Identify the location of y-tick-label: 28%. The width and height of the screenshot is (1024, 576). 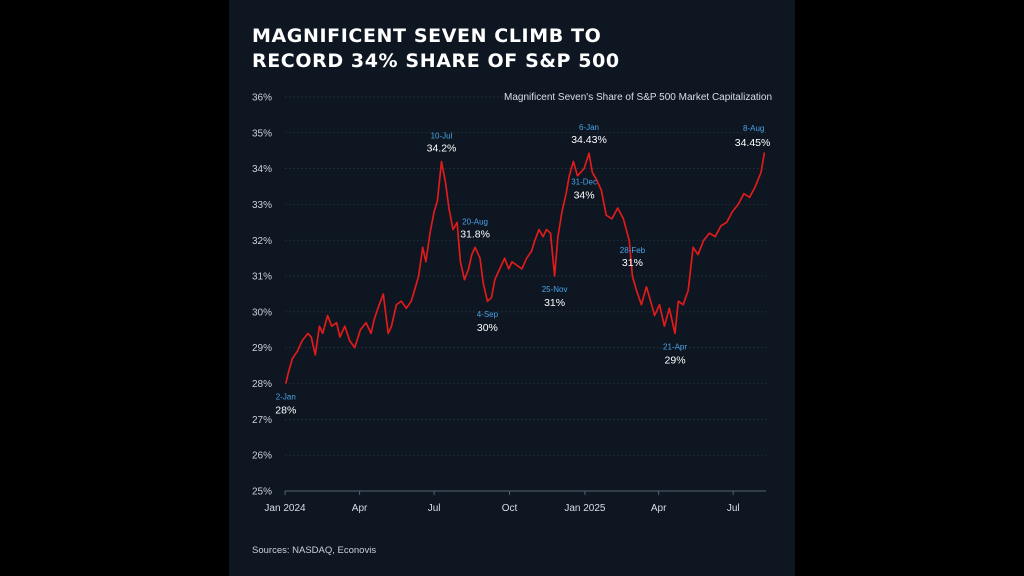
(262, 384).